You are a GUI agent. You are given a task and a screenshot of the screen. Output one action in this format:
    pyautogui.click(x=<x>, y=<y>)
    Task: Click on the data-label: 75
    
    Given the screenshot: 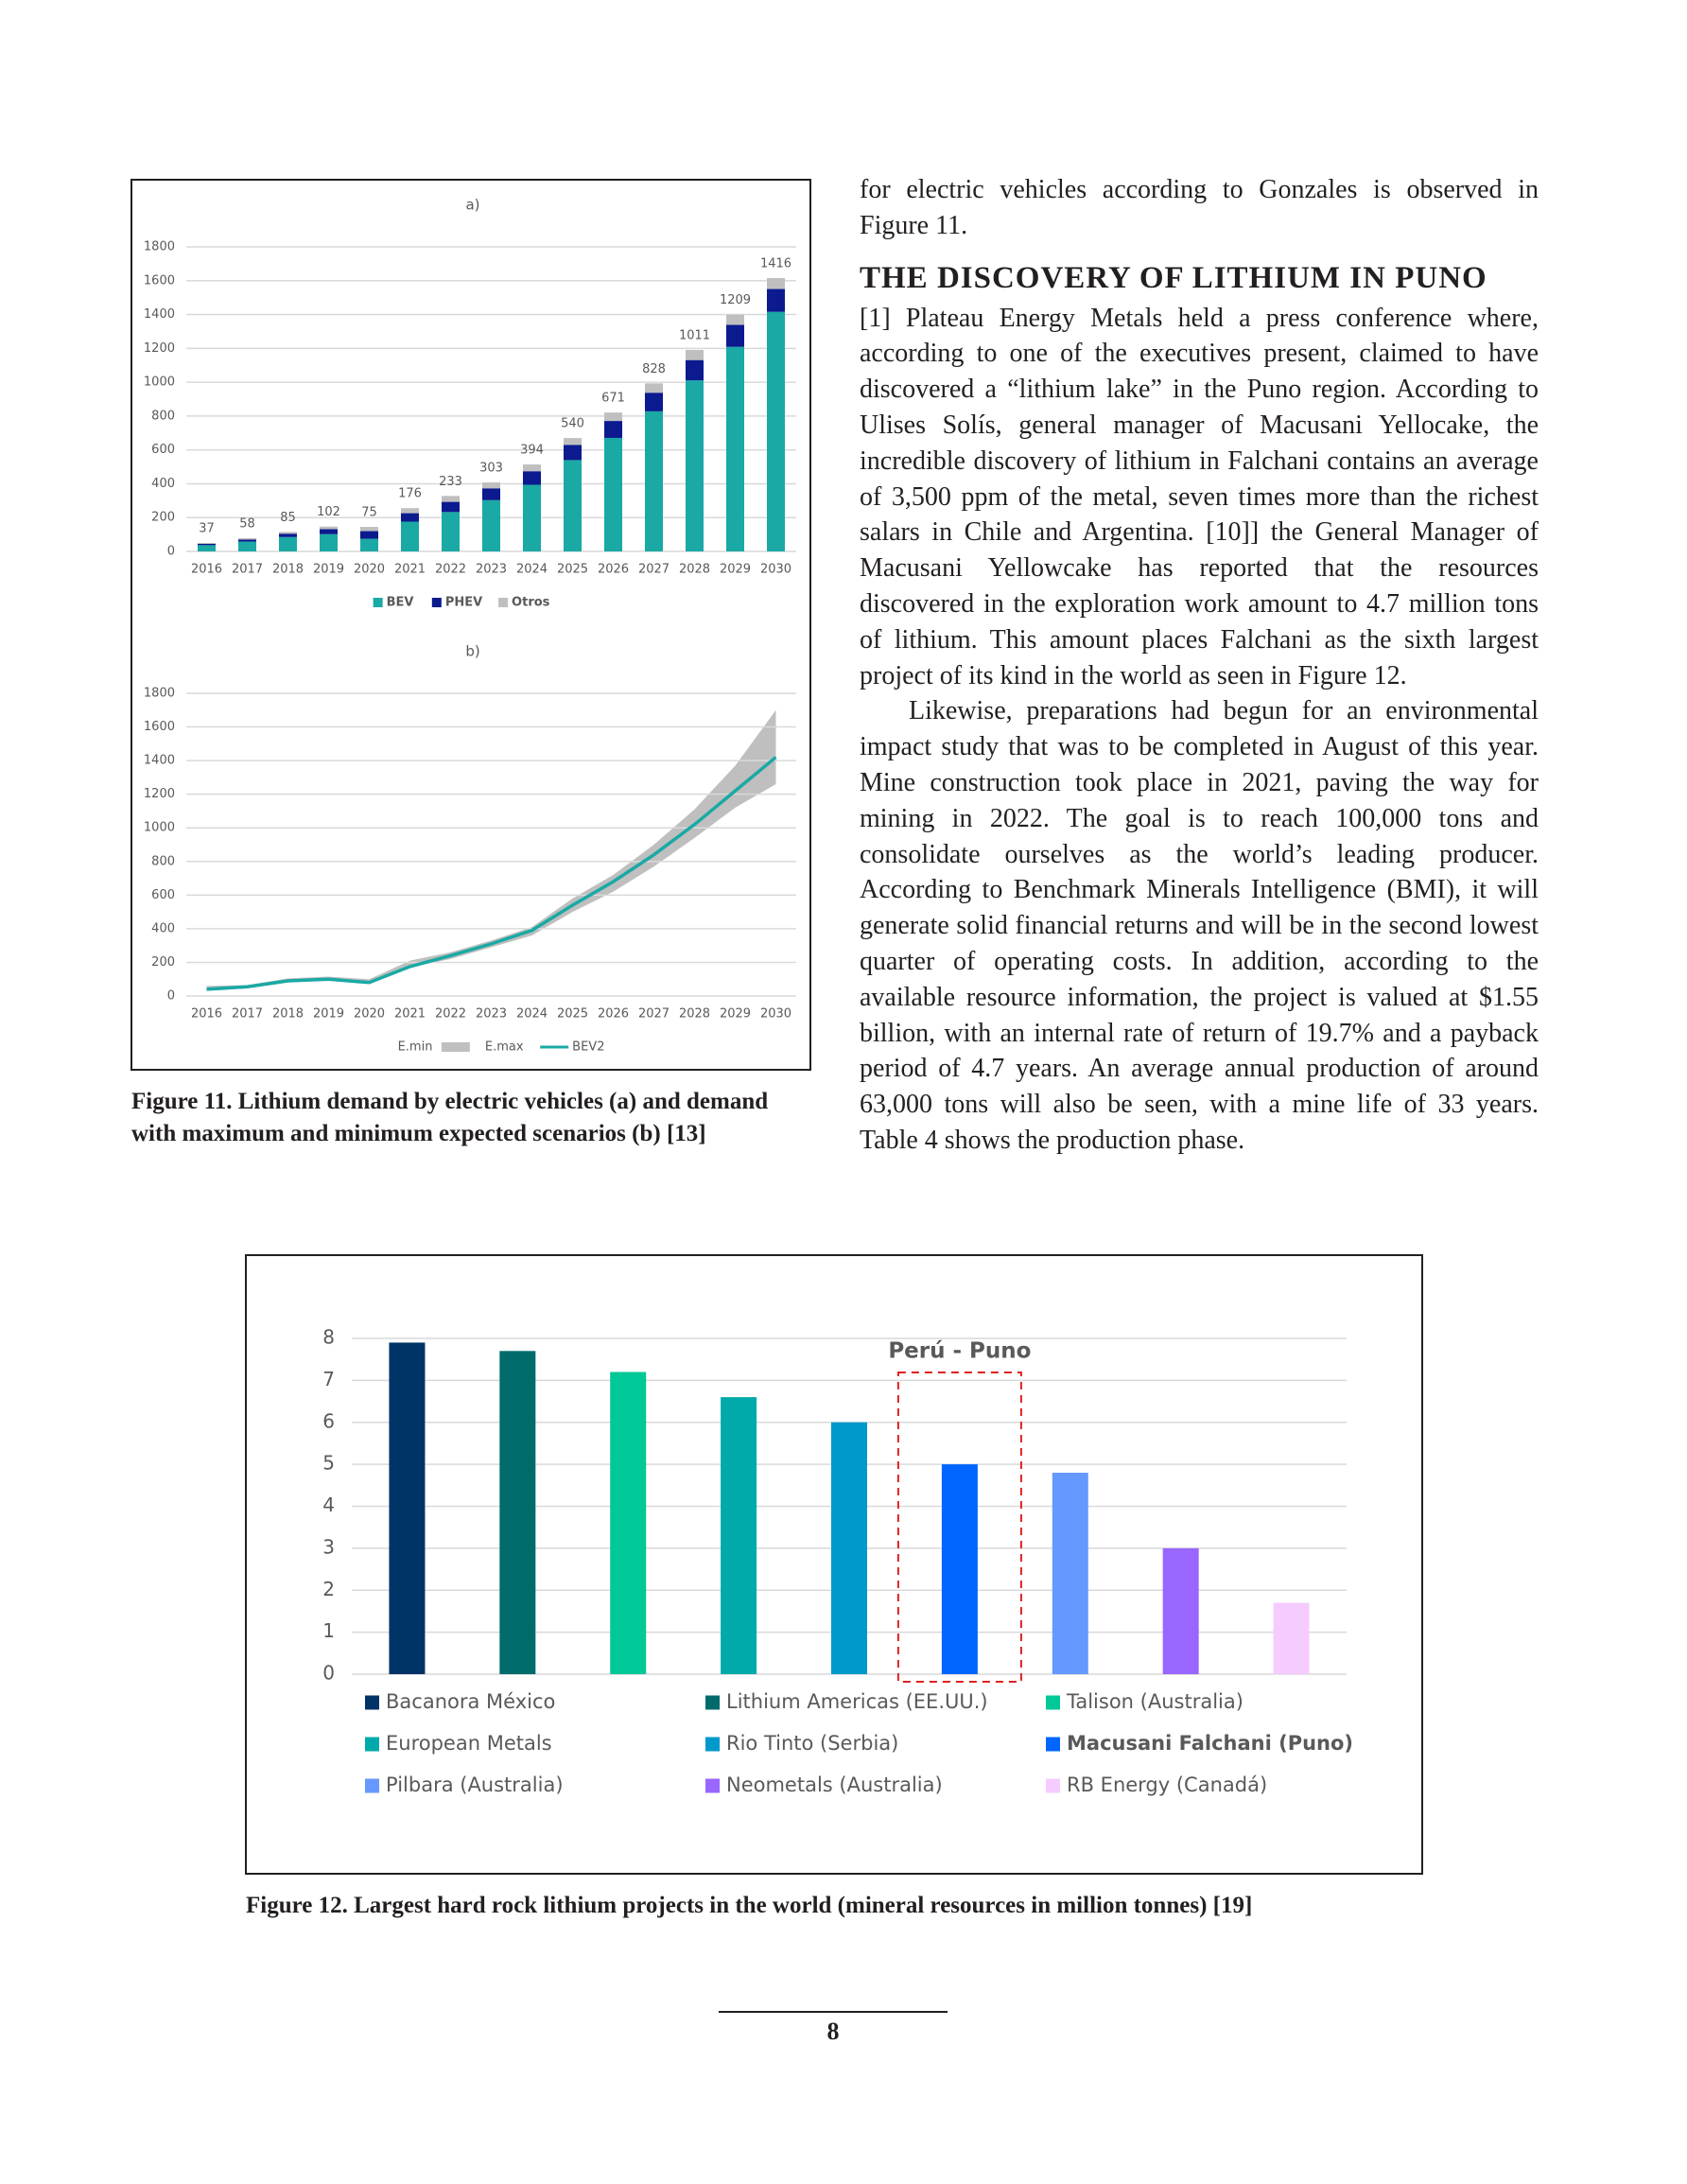 What is the action you would take?
    pyautogui.click(x=369, y=513)
    